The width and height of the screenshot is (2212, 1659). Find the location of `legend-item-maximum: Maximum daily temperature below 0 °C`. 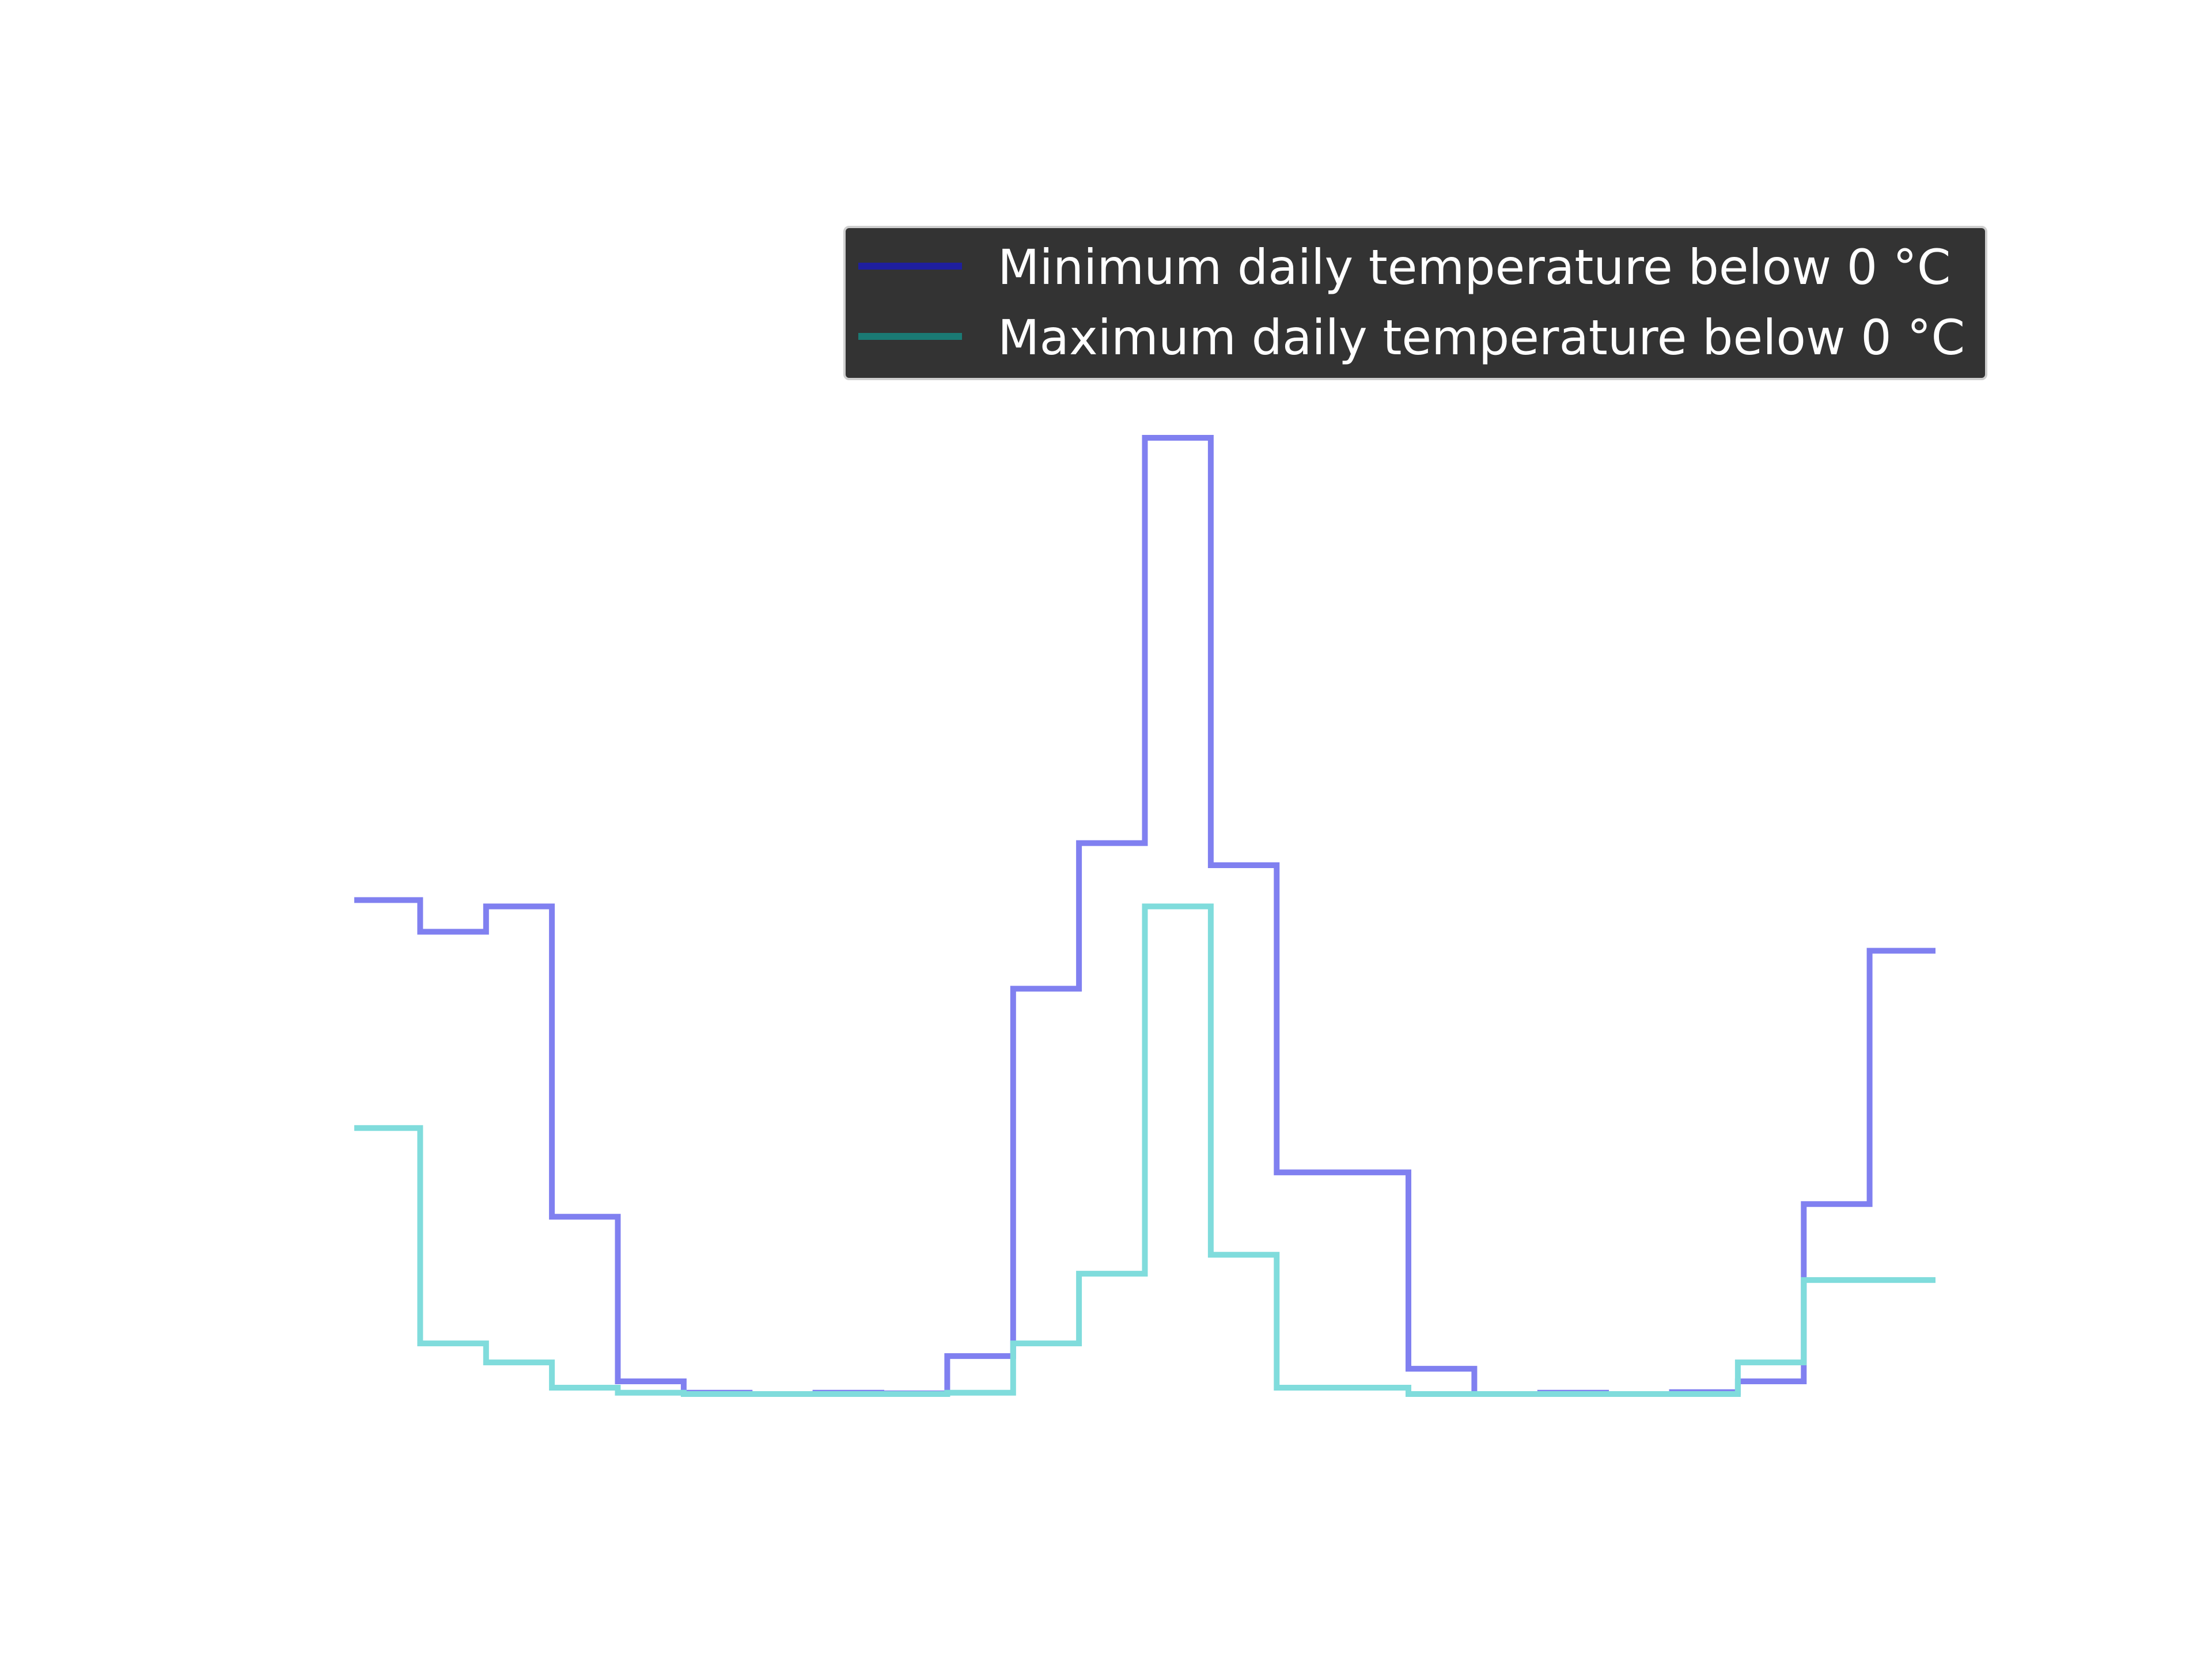

legend-item-maximum: Maximum daily temperature below 0 °C is located at coordinates (1415, 337).